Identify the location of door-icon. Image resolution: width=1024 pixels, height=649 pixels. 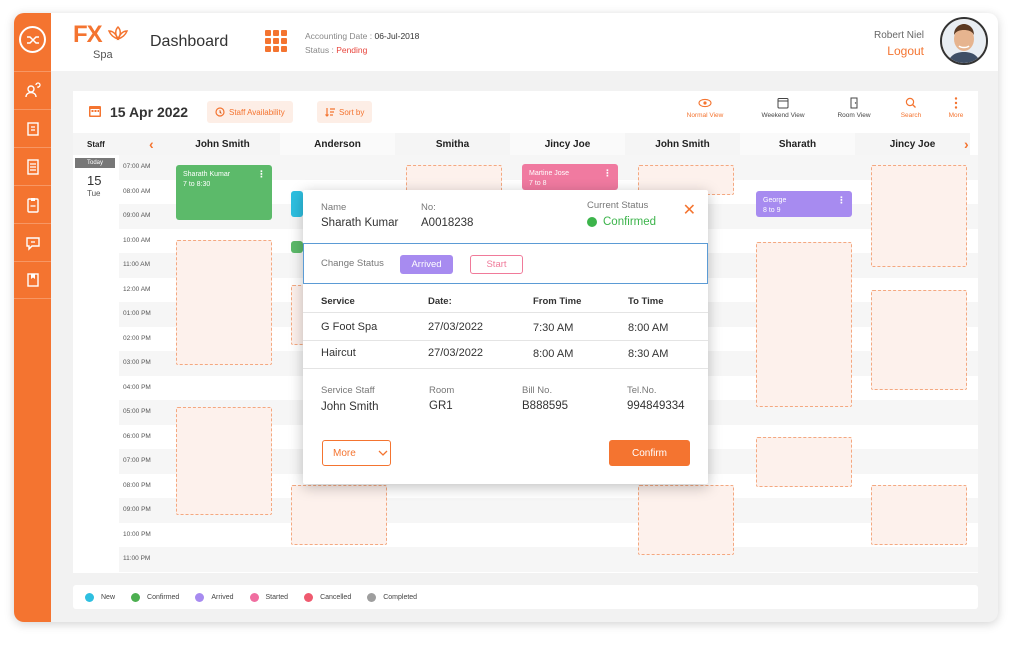
(854, 103).